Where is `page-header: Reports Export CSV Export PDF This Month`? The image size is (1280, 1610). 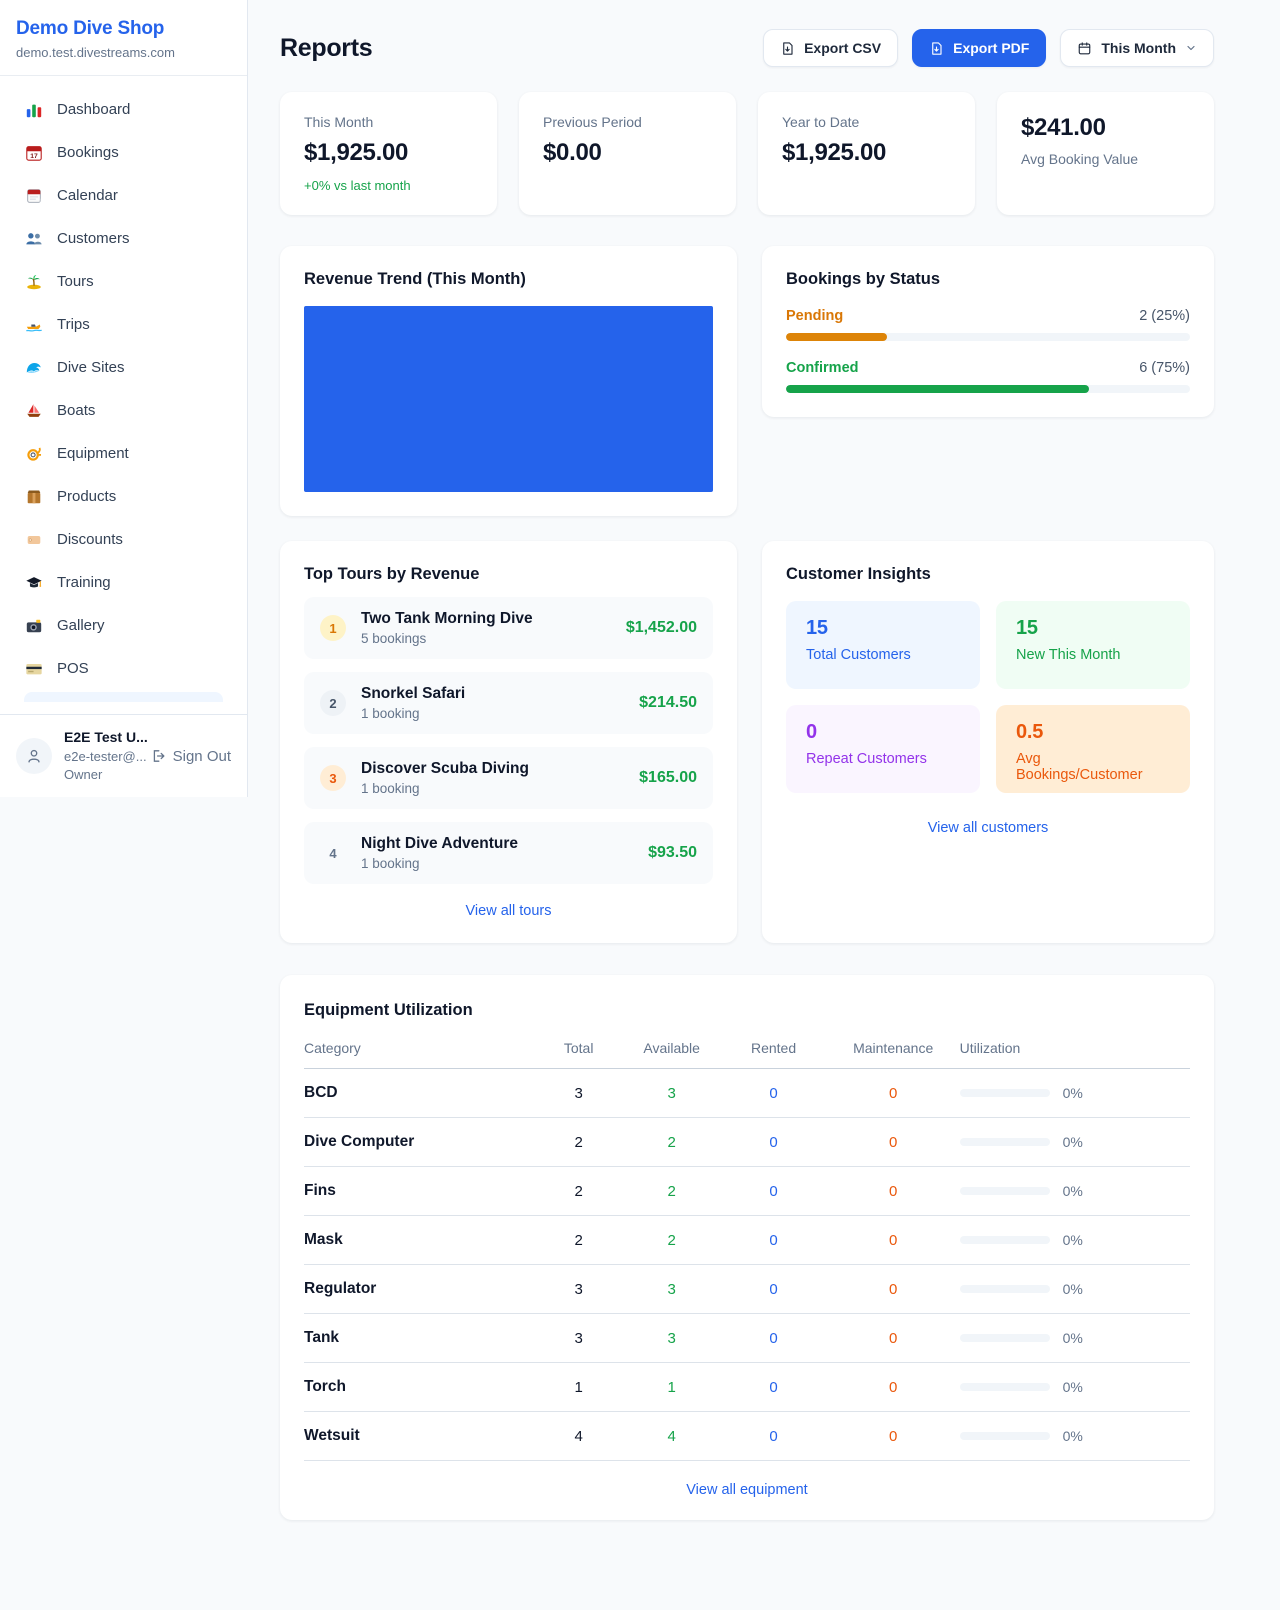
page-header: Reports Export CSV Export PDF This Month is located at coordinates (747, 48).